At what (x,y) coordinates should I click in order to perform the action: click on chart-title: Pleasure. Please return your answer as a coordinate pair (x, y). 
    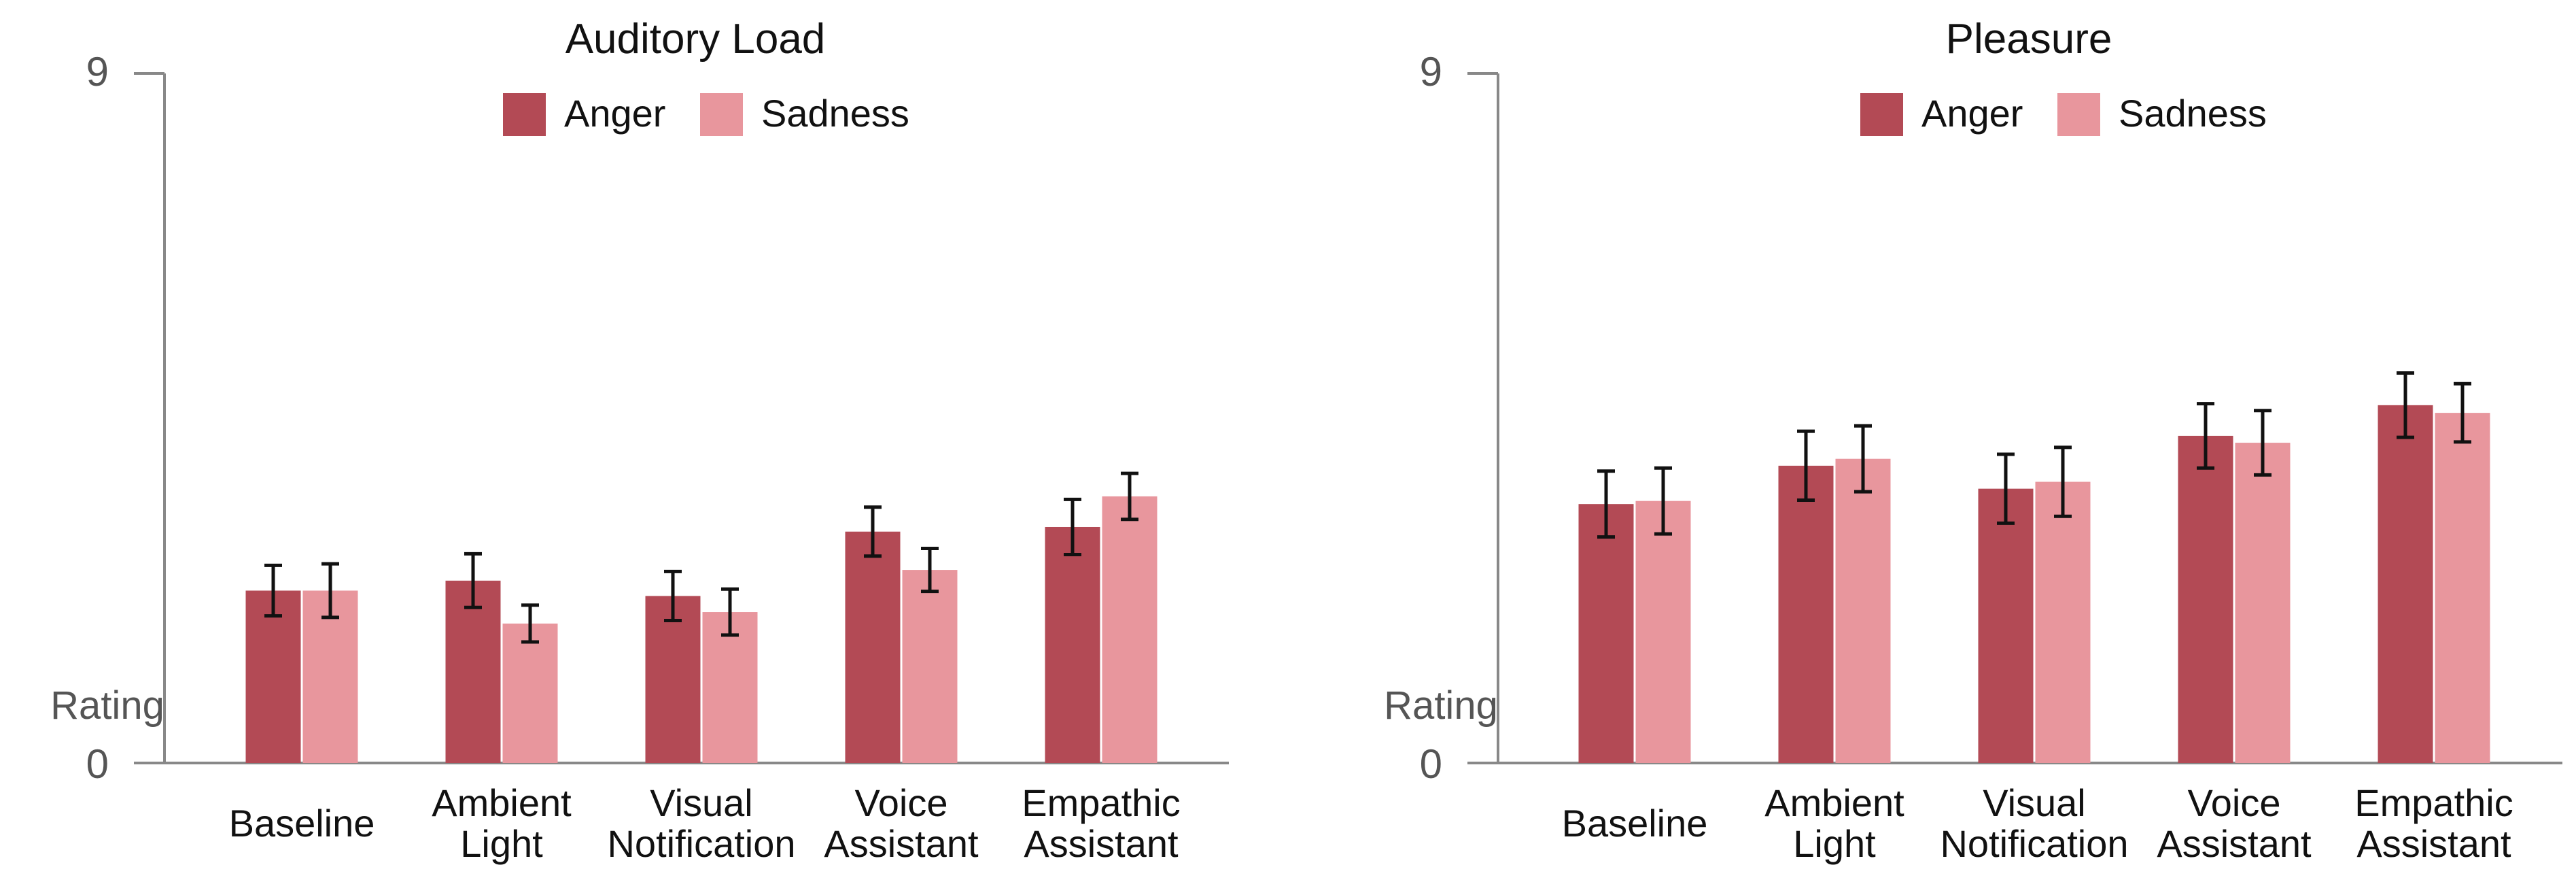
    Looking at the image, I should click on (2029, 39).